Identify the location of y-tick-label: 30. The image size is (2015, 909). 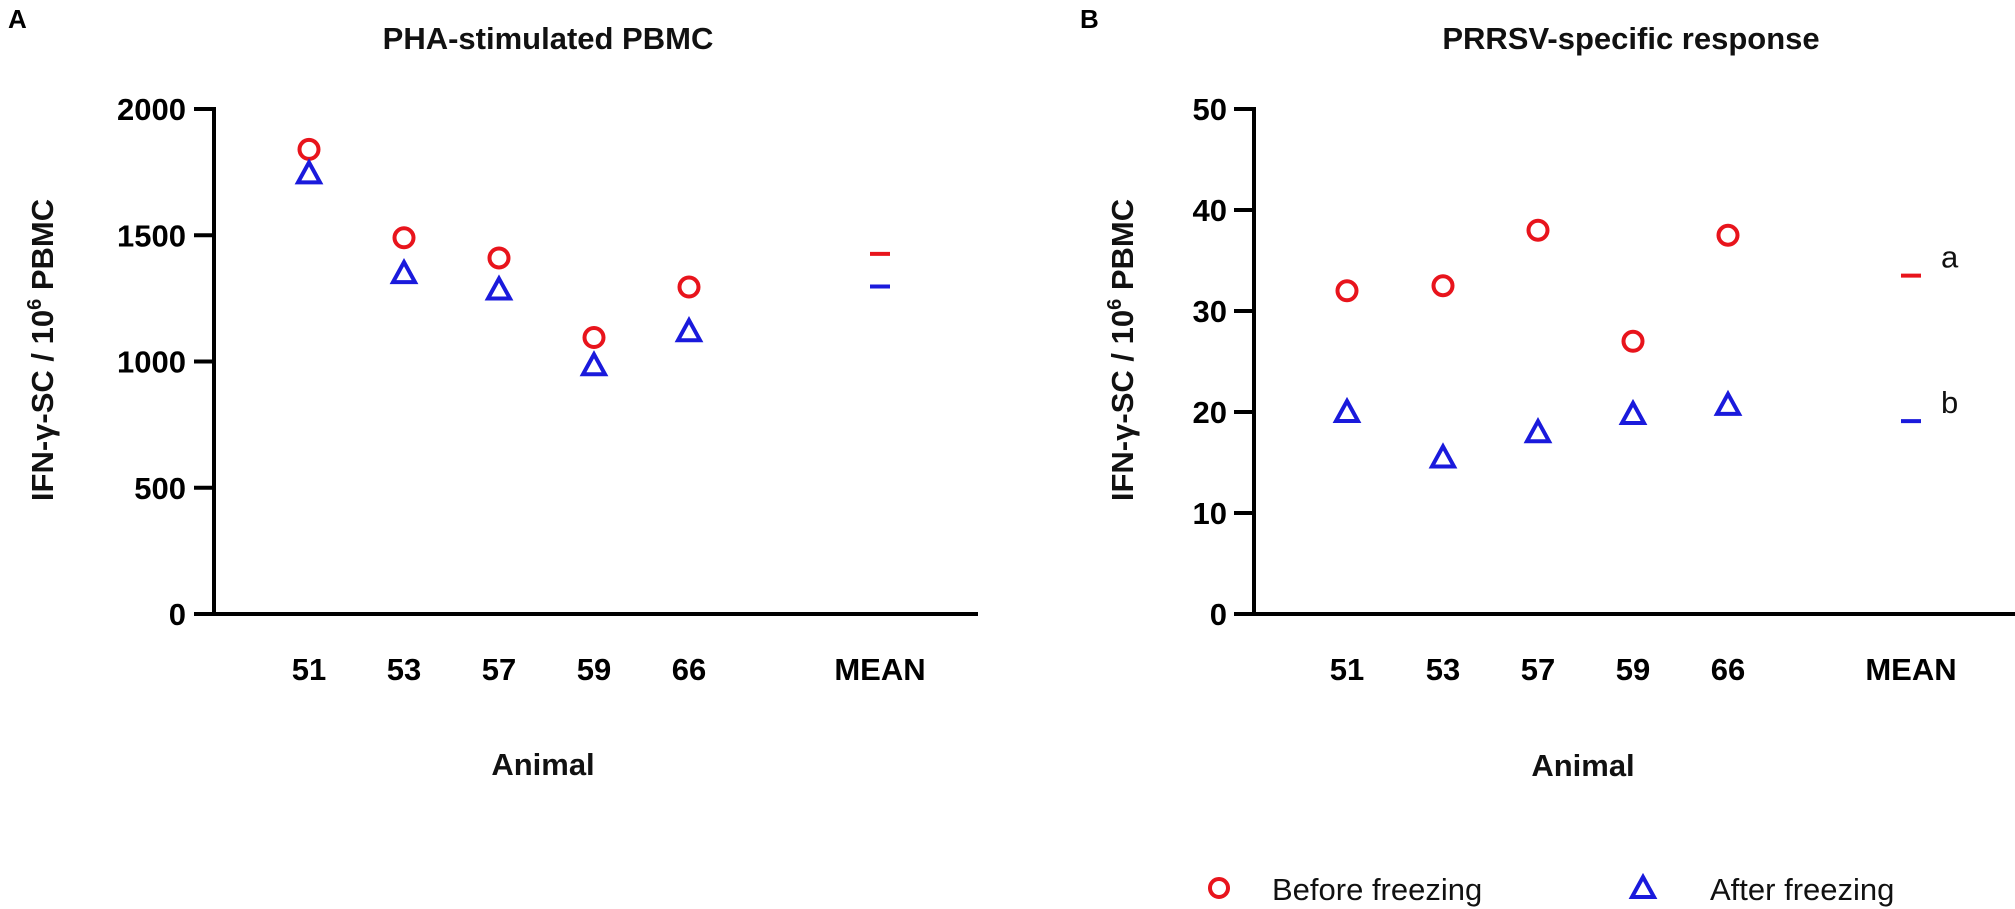
(1210, 311).